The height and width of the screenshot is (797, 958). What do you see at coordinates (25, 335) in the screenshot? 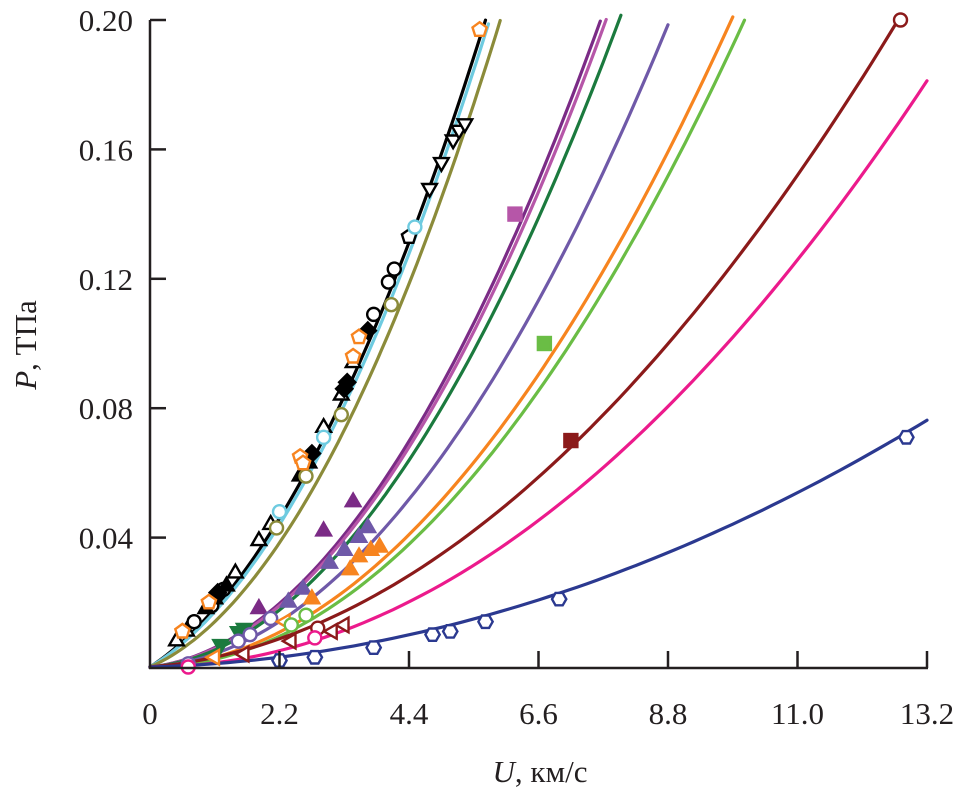
I see `y-axis-unit: , ТПа` at bounding box center [25, 335].